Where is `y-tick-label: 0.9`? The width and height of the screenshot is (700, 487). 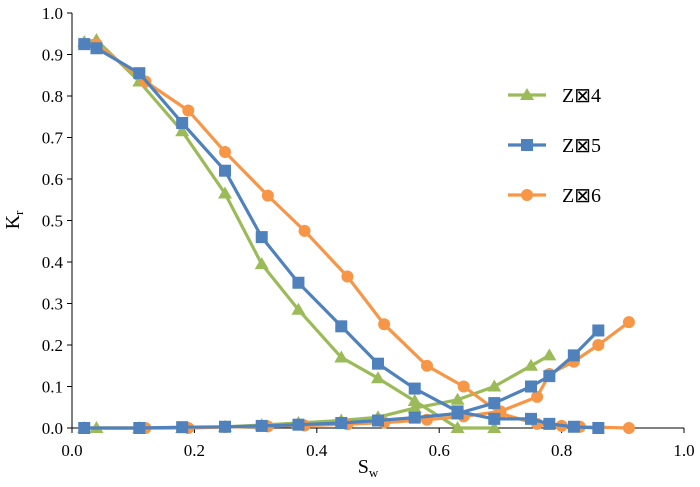
y-tick-label: 0.9 is located at coordinates (52, 55).